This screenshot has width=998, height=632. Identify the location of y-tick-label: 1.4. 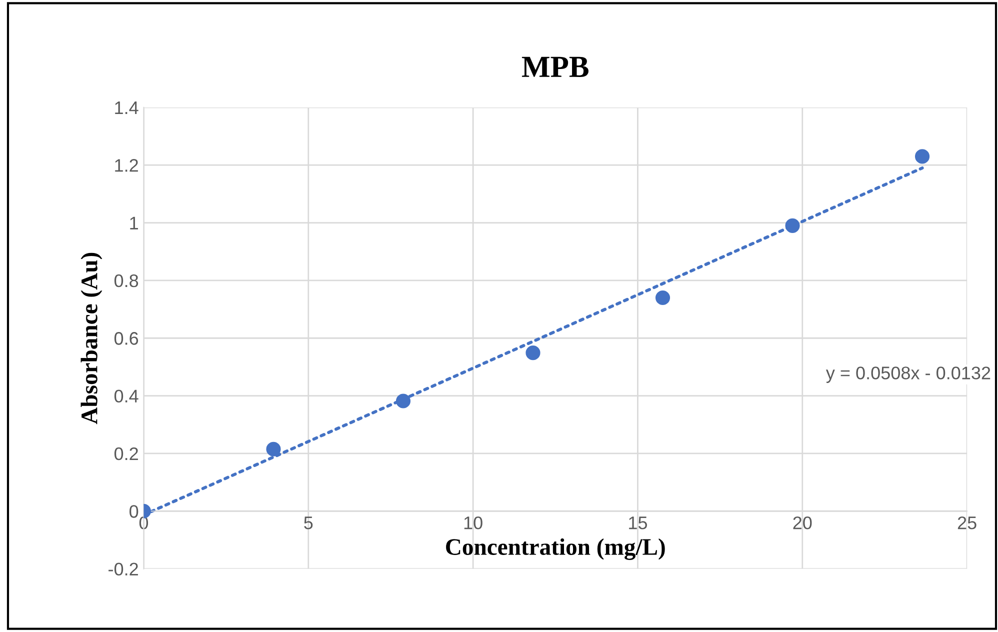
(126, 108).